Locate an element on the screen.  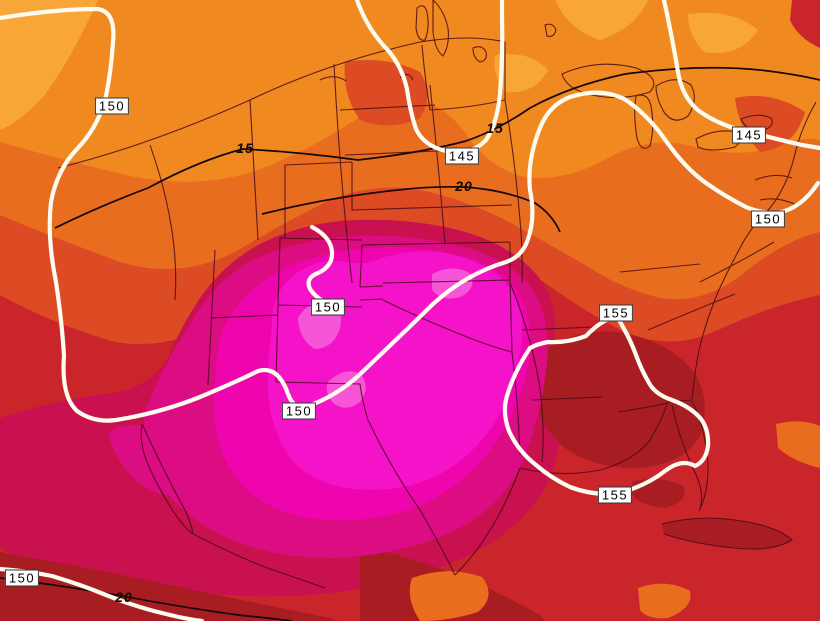
height-contour-150-loop is located at coordinates (320, 264).